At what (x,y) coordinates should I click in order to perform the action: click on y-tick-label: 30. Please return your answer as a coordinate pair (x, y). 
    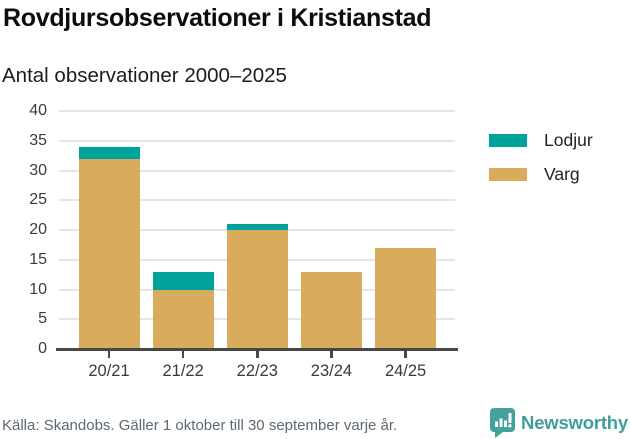
    Looking at the image, I should click on (38, 170).